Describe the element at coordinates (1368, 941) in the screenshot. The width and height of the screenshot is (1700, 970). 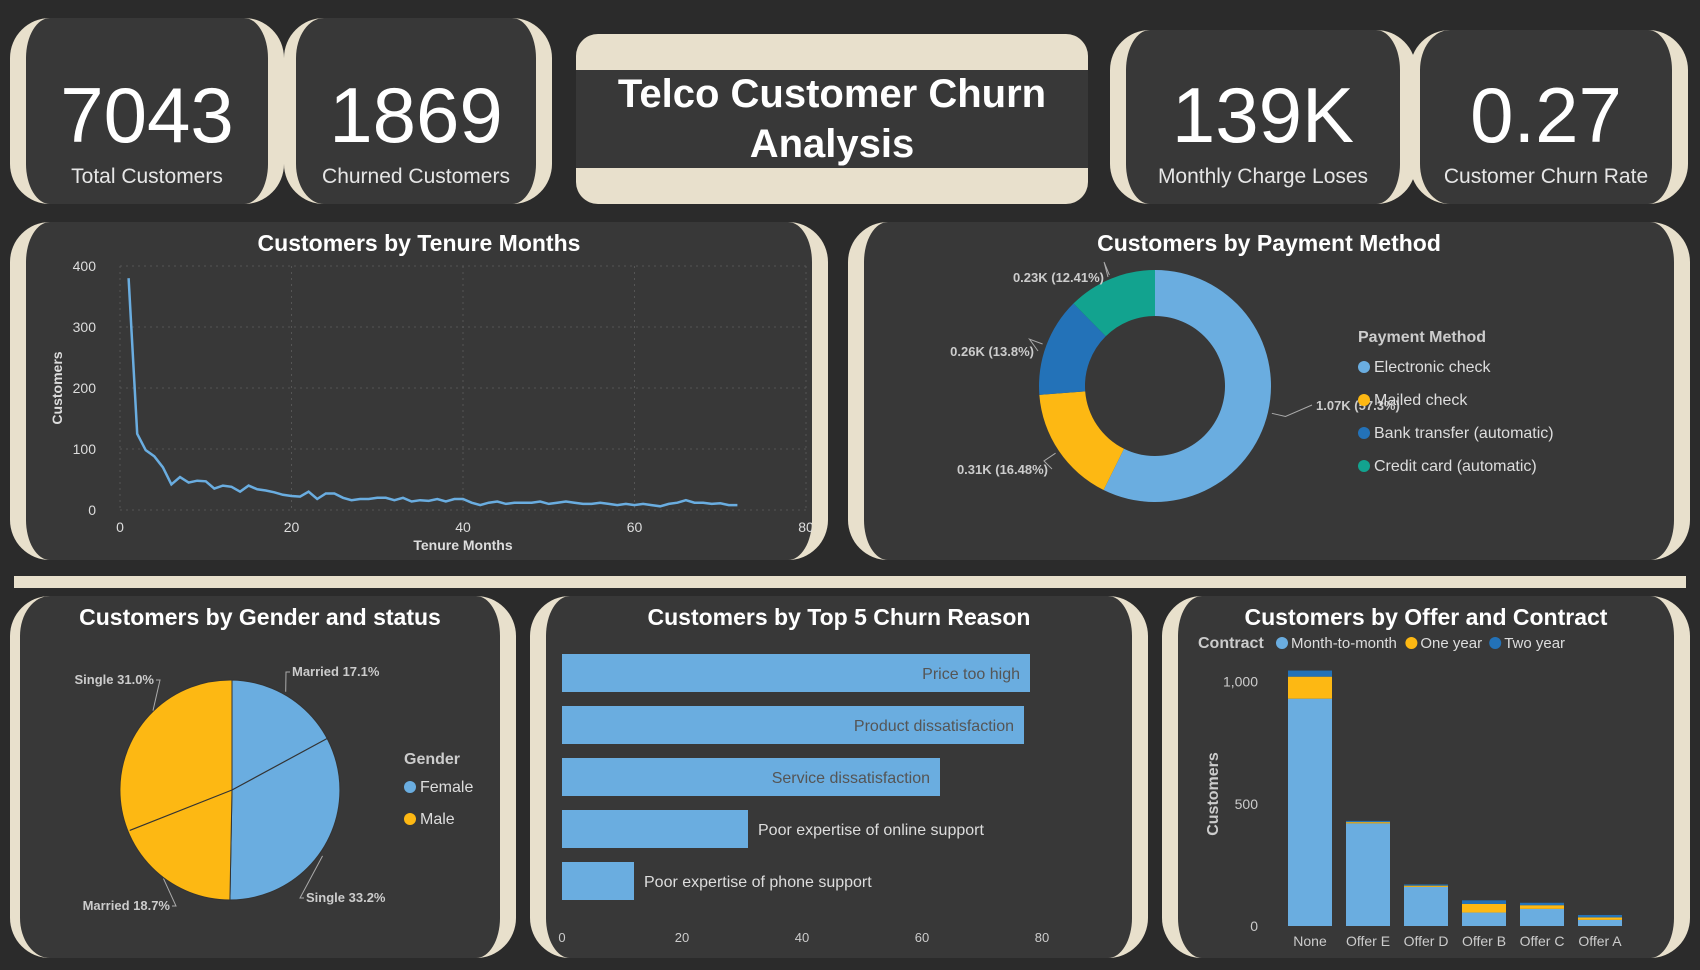
I see `x-tick-label: Offer E` at that location.